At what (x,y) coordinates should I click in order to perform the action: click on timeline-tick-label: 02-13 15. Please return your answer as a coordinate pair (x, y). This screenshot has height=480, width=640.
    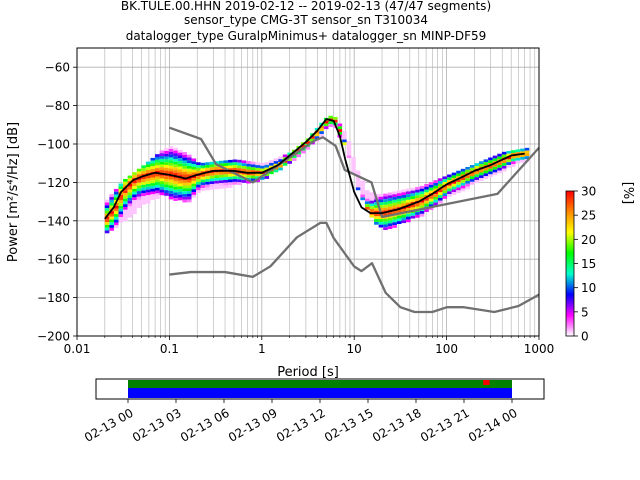
    Looking at the image, I should click on (349, 425).